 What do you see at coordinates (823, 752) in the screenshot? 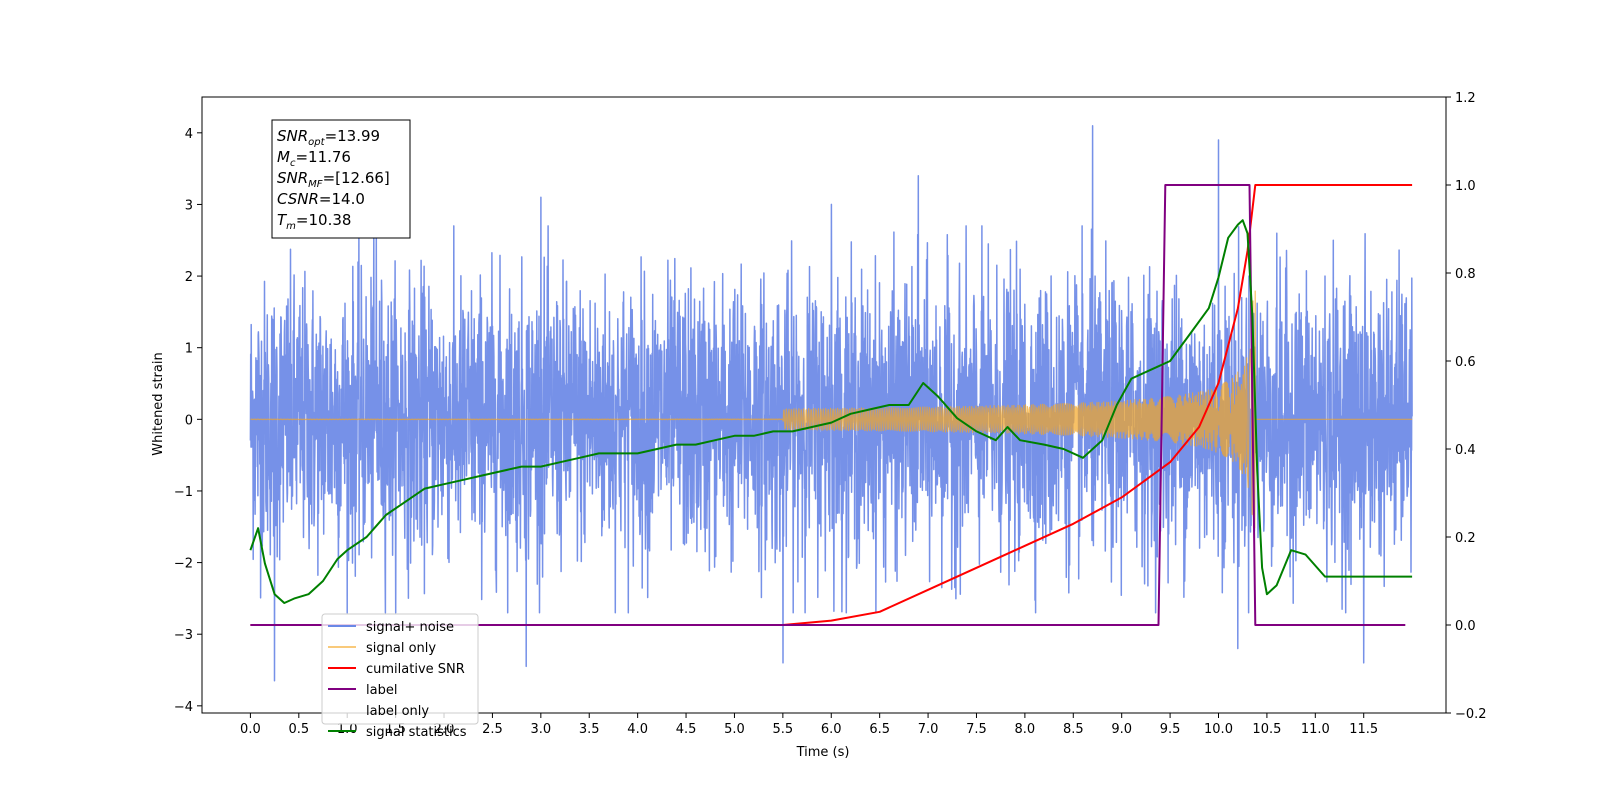
I see `x-axis-label: Time (s)` at bounding box center [823, 752].